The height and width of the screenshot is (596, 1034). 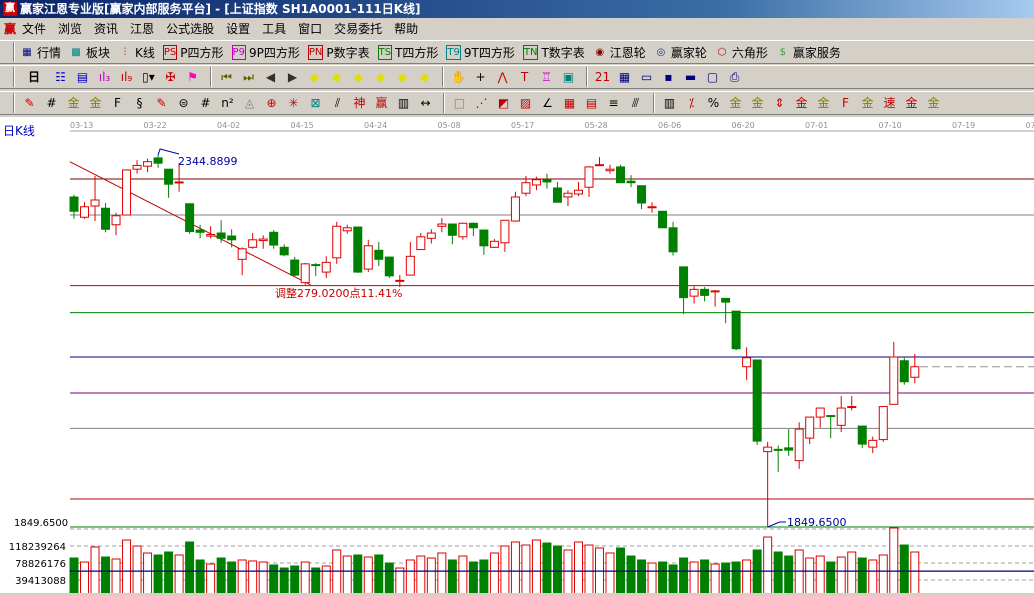 What do you see at coordinates (82, 77) in the screenshot?
I see `clipboard-icon: ▤` at bounding box center [82, 77].